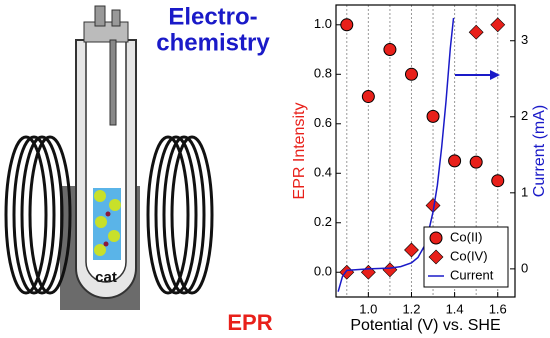 The width and height of the screenshot is (550, 338). Describe the element at coordinates (524, 39) in the screenshot. I see `y2-tick-label: 3` at that location.